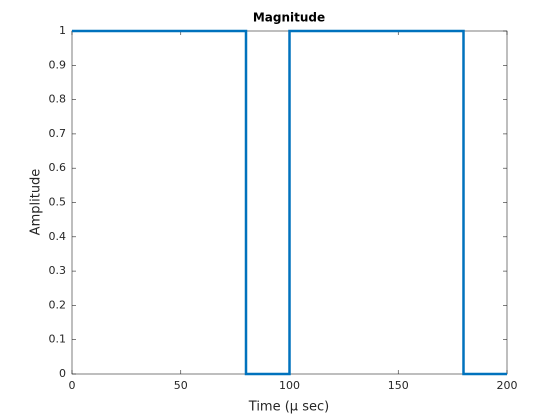 The image size is (560, 420). Describe the element at coordinates (58, 167) in the screenshot. I see `y-tick-label: 0.6` at that location.